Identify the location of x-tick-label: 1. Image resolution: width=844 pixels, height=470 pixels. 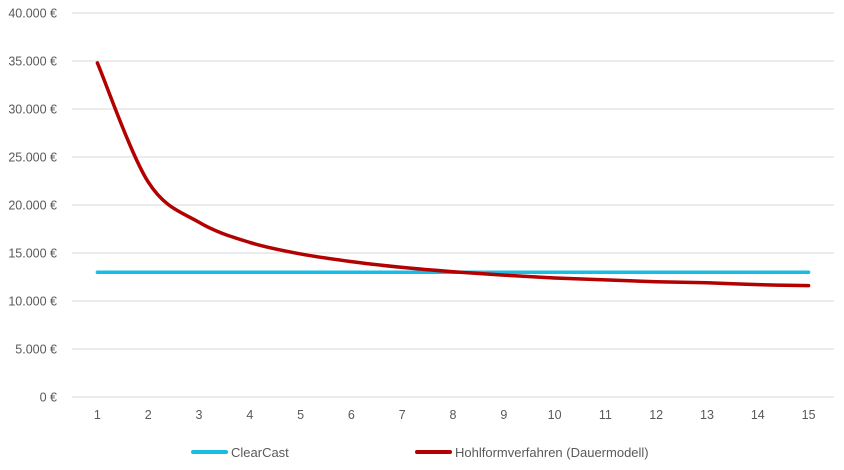
(97, 415).